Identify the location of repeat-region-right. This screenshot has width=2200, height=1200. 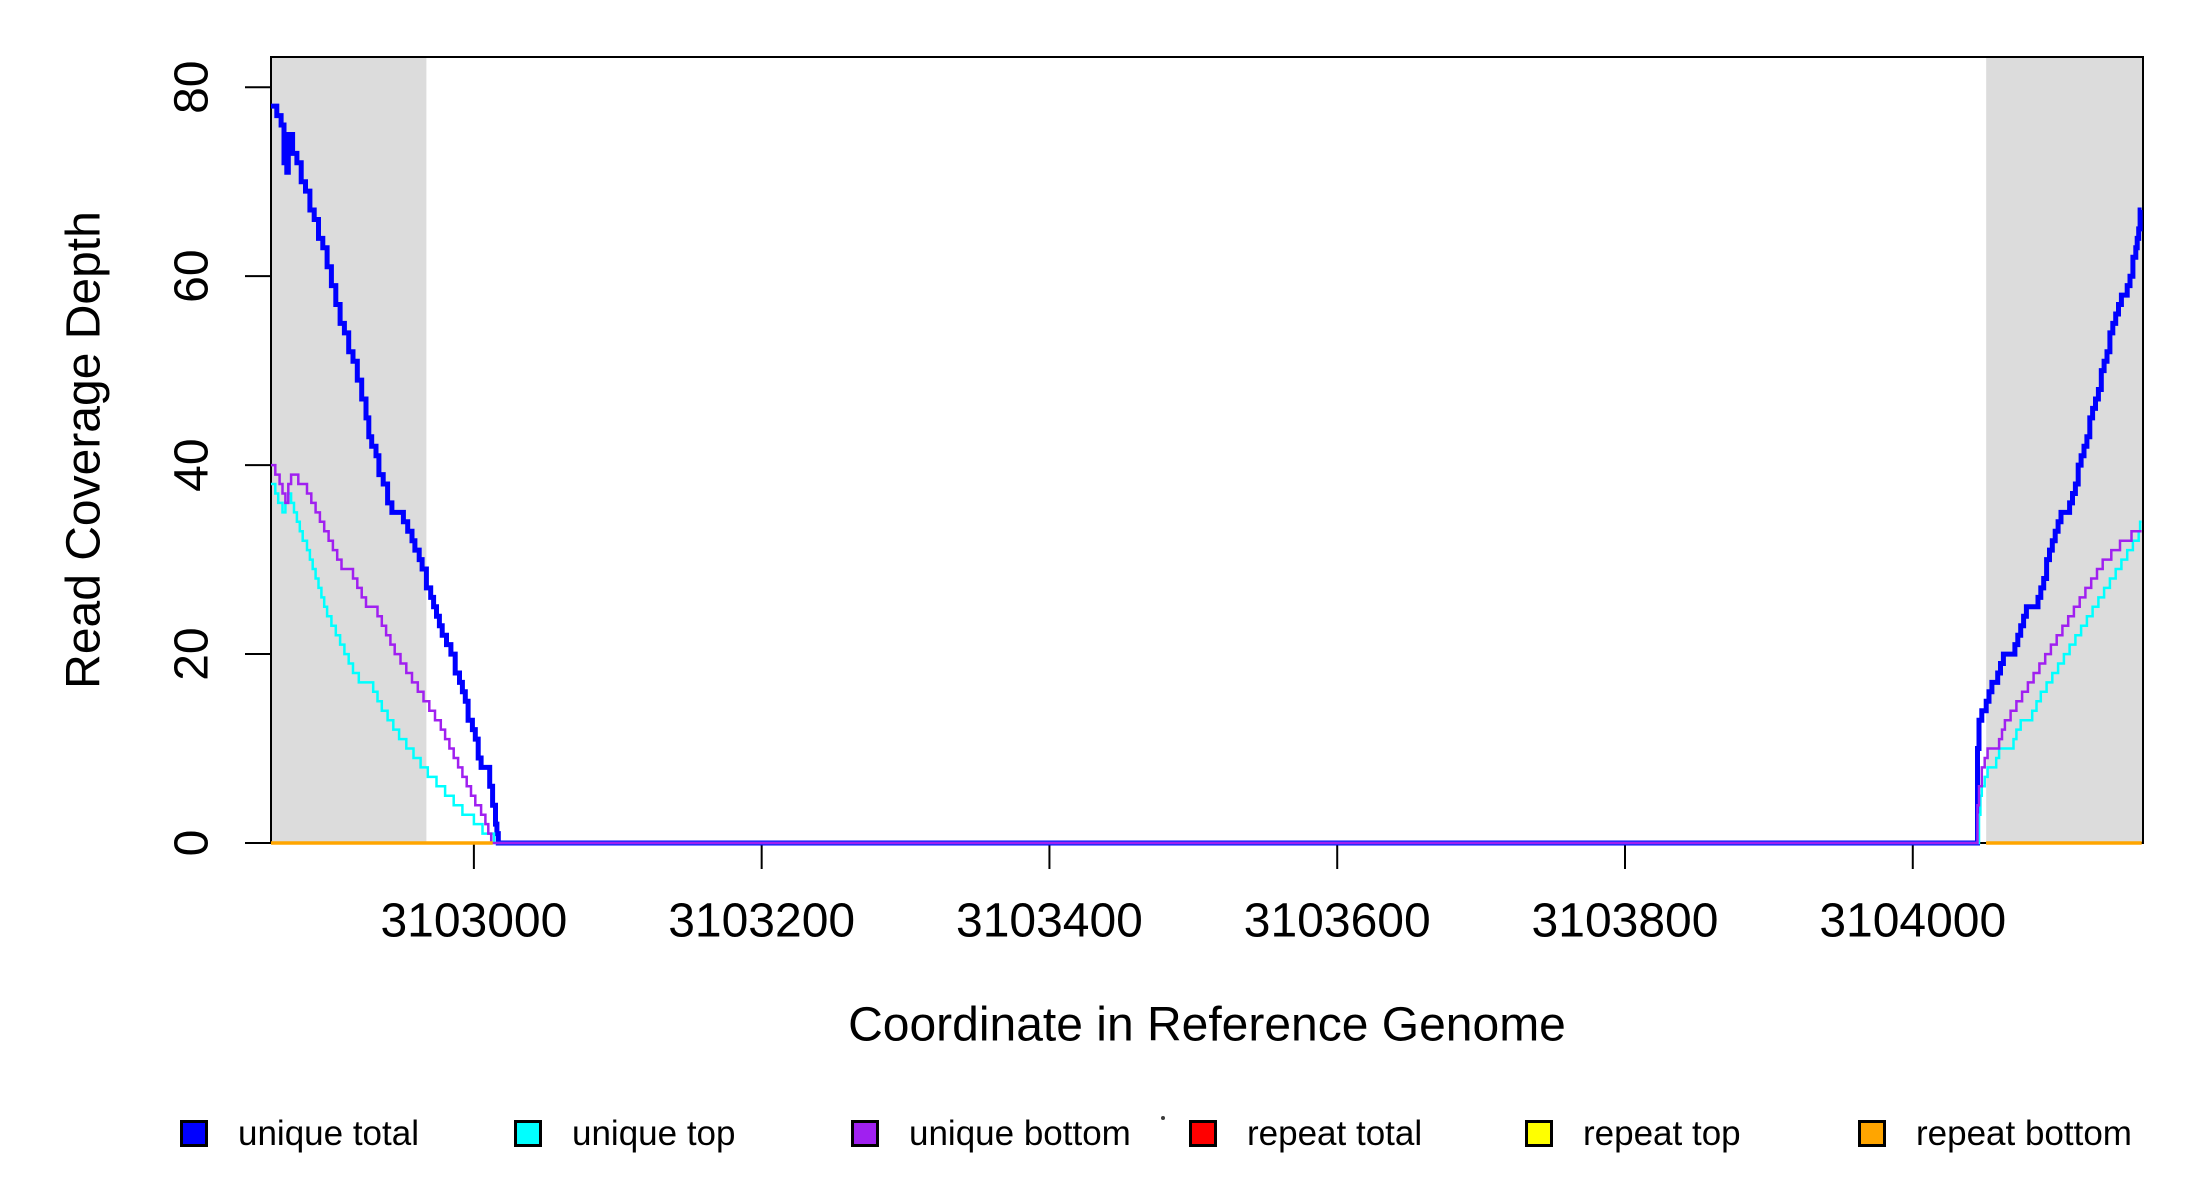
(2064, 450).